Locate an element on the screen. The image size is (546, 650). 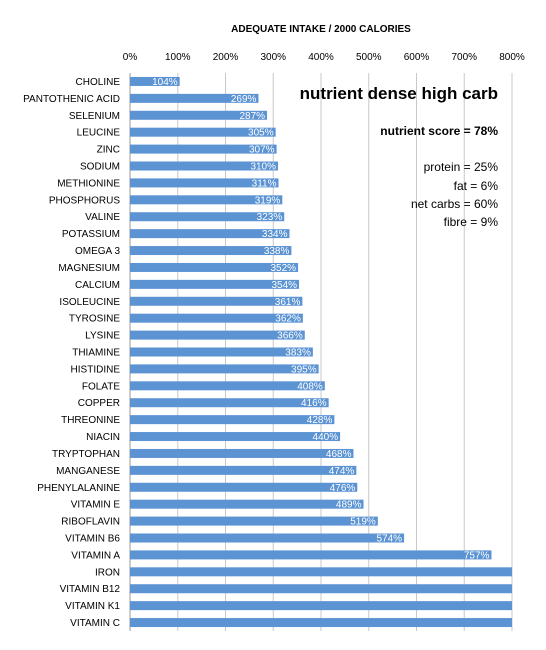
data-label: 104% is located at coordinates (165, 82).